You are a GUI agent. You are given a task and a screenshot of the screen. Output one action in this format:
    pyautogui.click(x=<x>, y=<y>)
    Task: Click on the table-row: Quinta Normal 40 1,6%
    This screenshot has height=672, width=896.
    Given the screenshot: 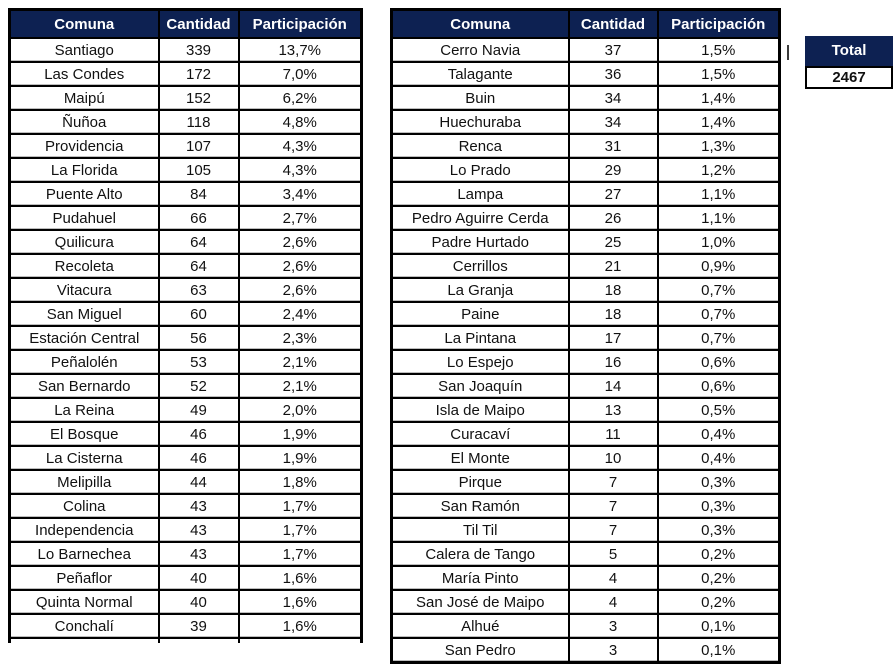 What is the action you would take?
    pyautogui.click(x=185, y=602)
    